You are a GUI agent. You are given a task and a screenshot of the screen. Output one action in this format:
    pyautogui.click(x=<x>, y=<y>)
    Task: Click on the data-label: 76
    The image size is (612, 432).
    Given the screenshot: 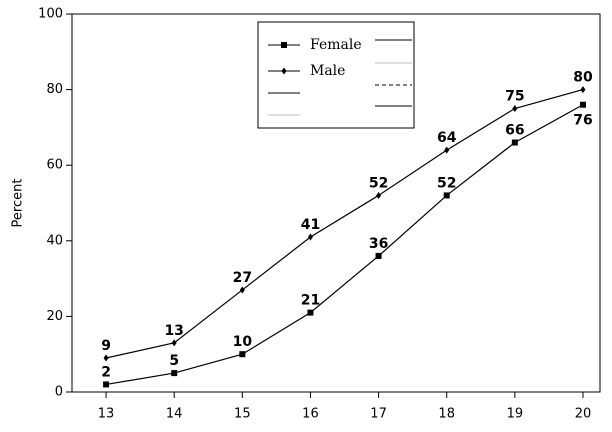 What is the action you would take?
    pyautogui.click(x=582, y=121)
    